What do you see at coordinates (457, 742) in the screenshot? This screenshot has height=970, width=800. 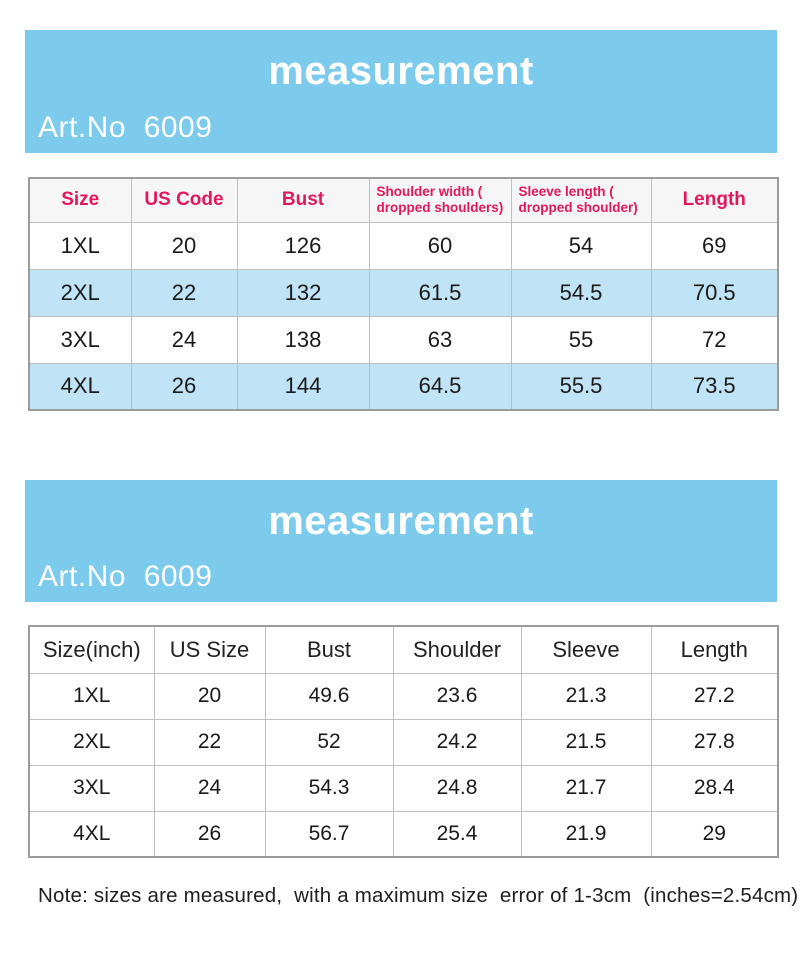 I see `table-cell: 24.2` at bounding box center [457, 742].